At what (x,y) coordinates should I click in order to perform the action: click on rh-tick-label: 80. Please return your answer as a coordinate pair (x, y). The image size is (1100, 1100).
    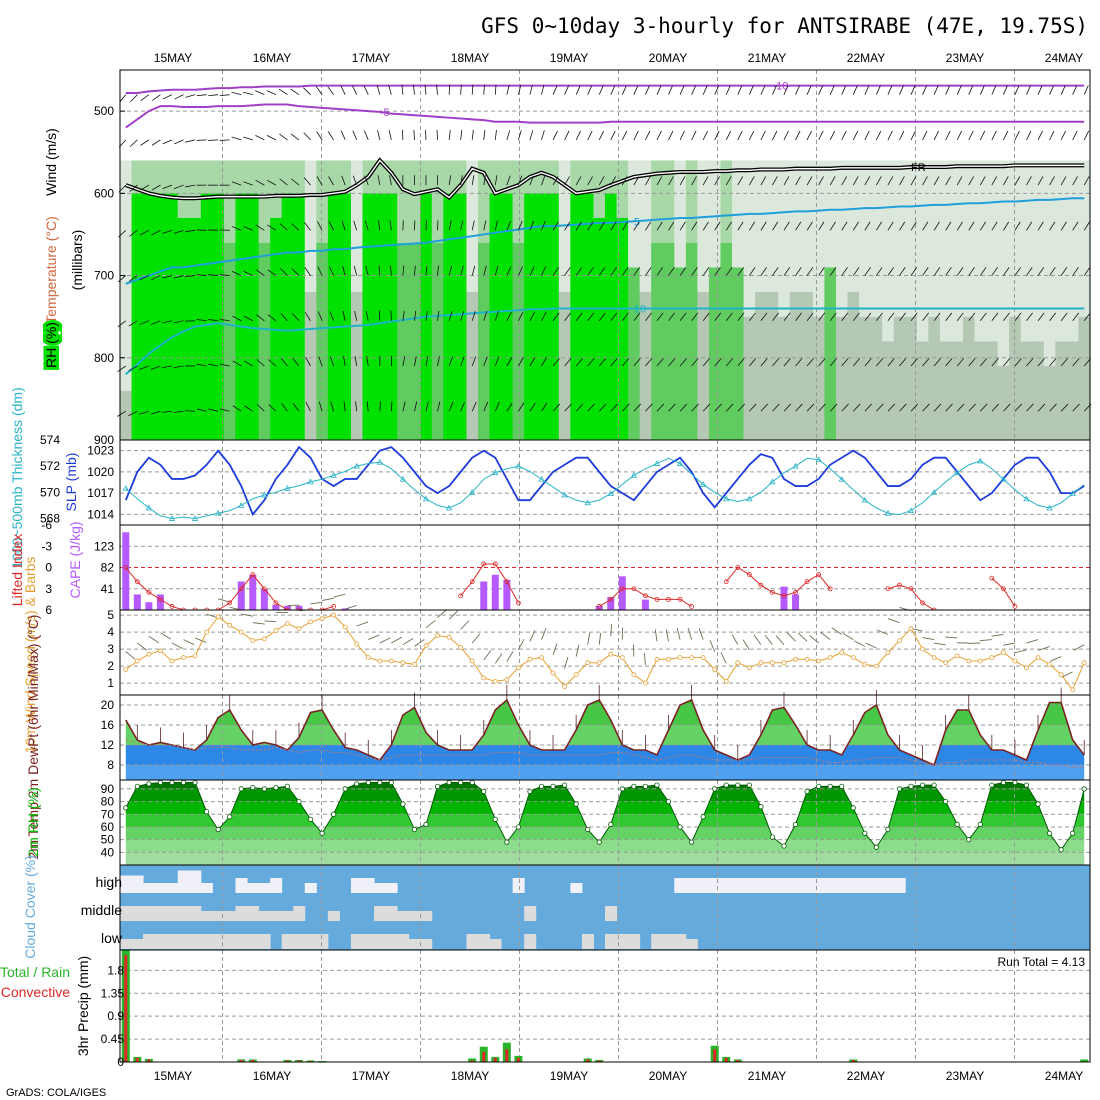
    Looking at the image, I should click on (108, 802).